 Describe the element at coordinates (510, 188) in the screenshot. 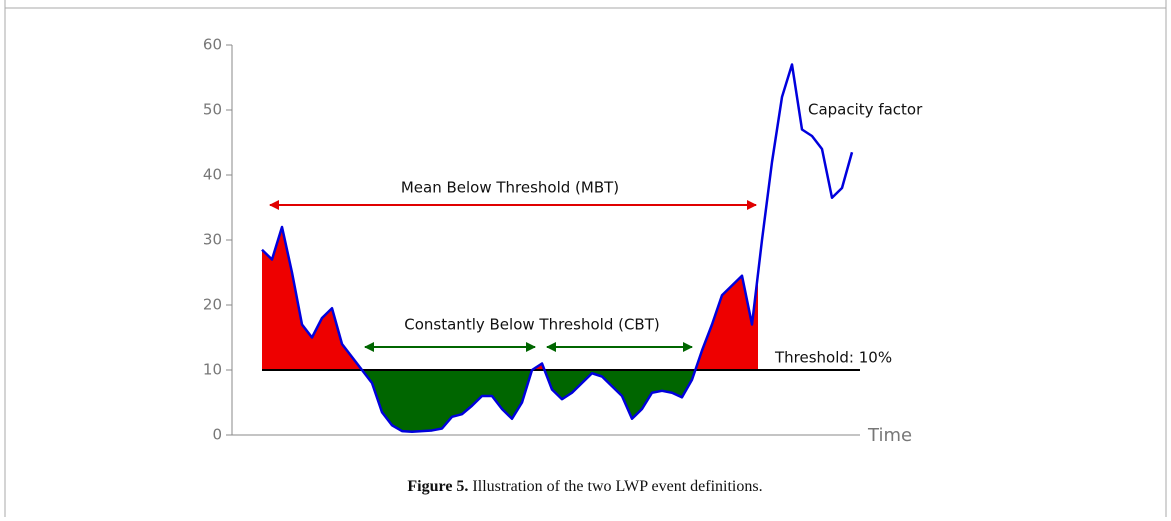

I see `mbt-label: Mean Below Threshold (MBT)` at that location.